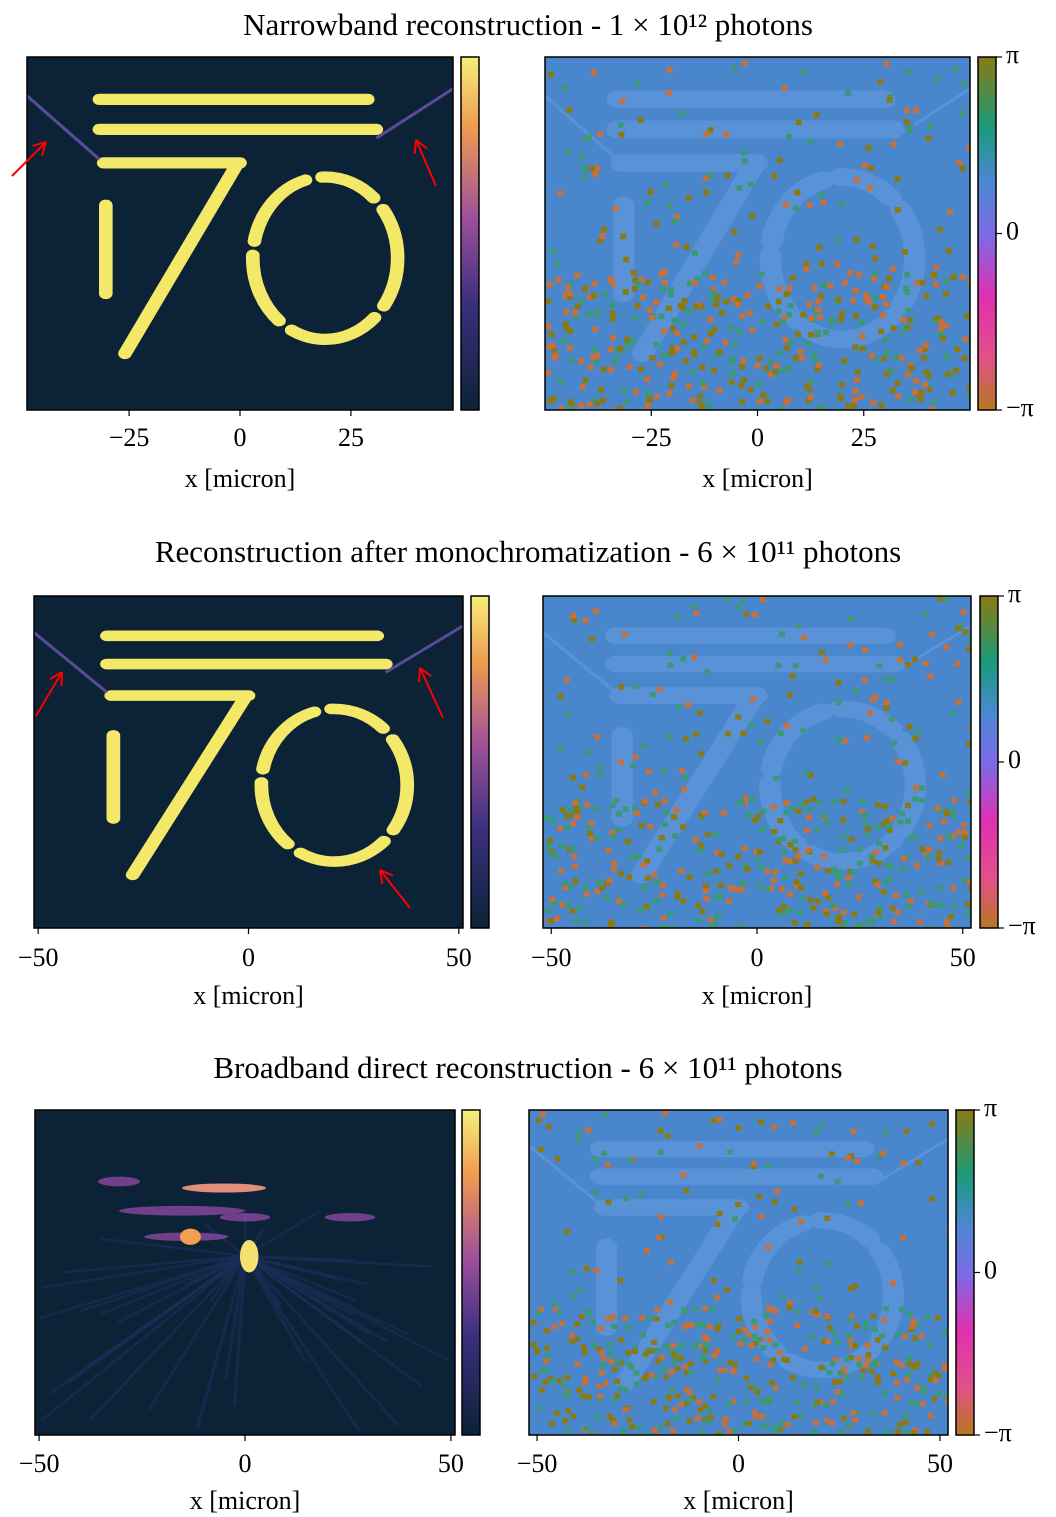 The width and height of the screenshot is (1056, 1517). I want to click on x-tick-label: 50, so click(963, 957).